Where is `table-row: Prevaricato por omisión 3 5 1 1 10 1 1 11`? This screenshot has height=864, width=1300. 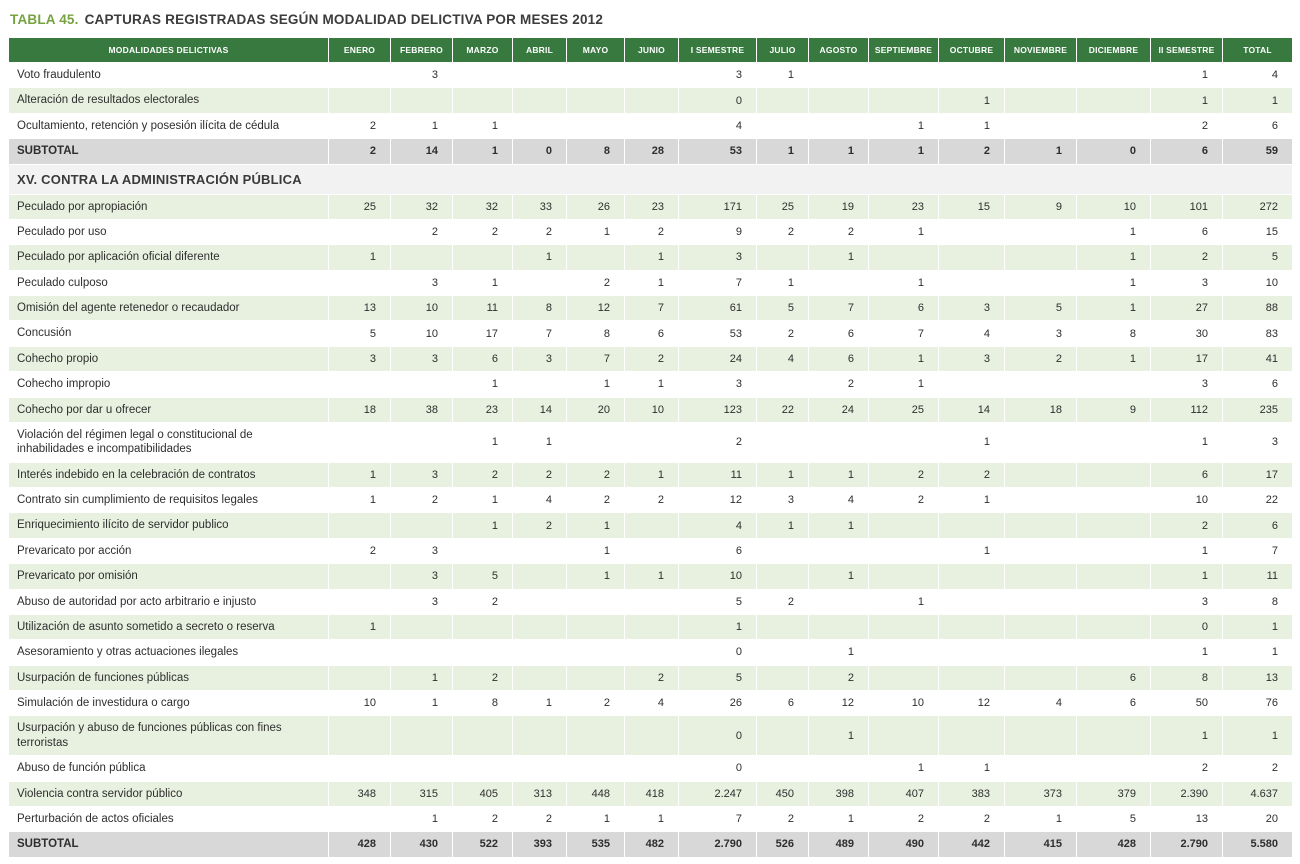
table-row: Prevaricato por omisión 3 5 1 1 10 1 1 11 is located at coordinates (650, 576).